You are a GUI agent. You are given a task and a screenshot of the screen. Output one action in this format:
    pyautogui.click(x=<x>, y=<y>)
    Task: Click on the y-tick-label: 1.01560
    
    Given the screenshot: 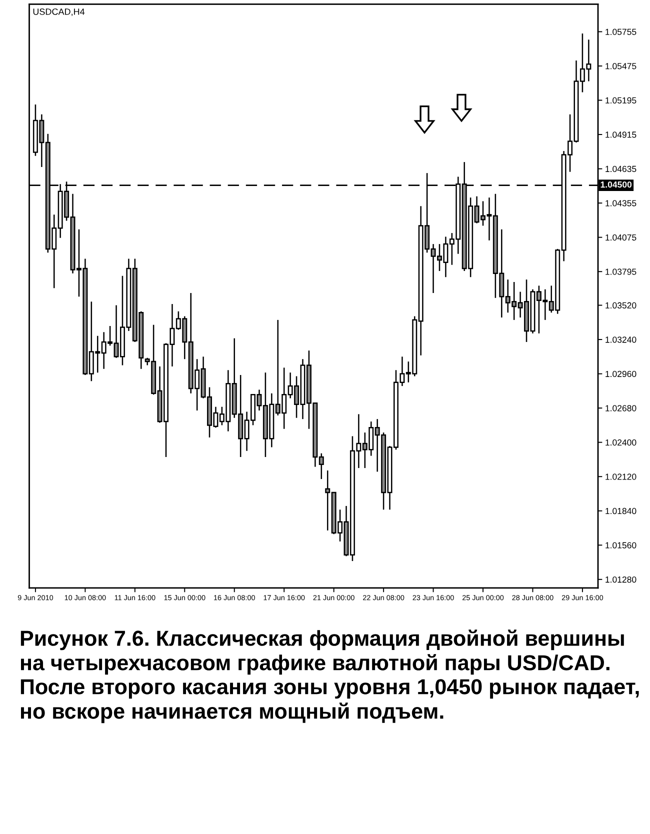 What is the action you would take?
    pyautogui.click(x=621, y=545)
    